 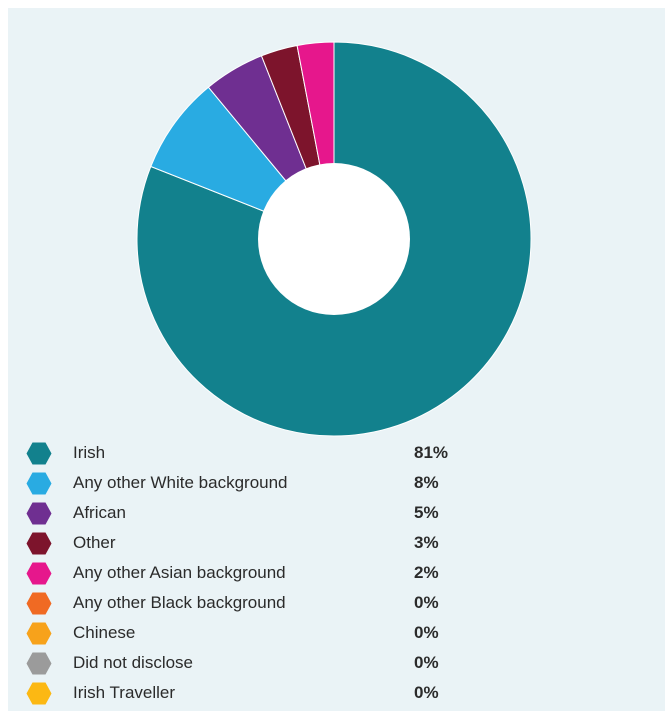 I want to click on legend-value: 81%, so click(x=431, y=452).